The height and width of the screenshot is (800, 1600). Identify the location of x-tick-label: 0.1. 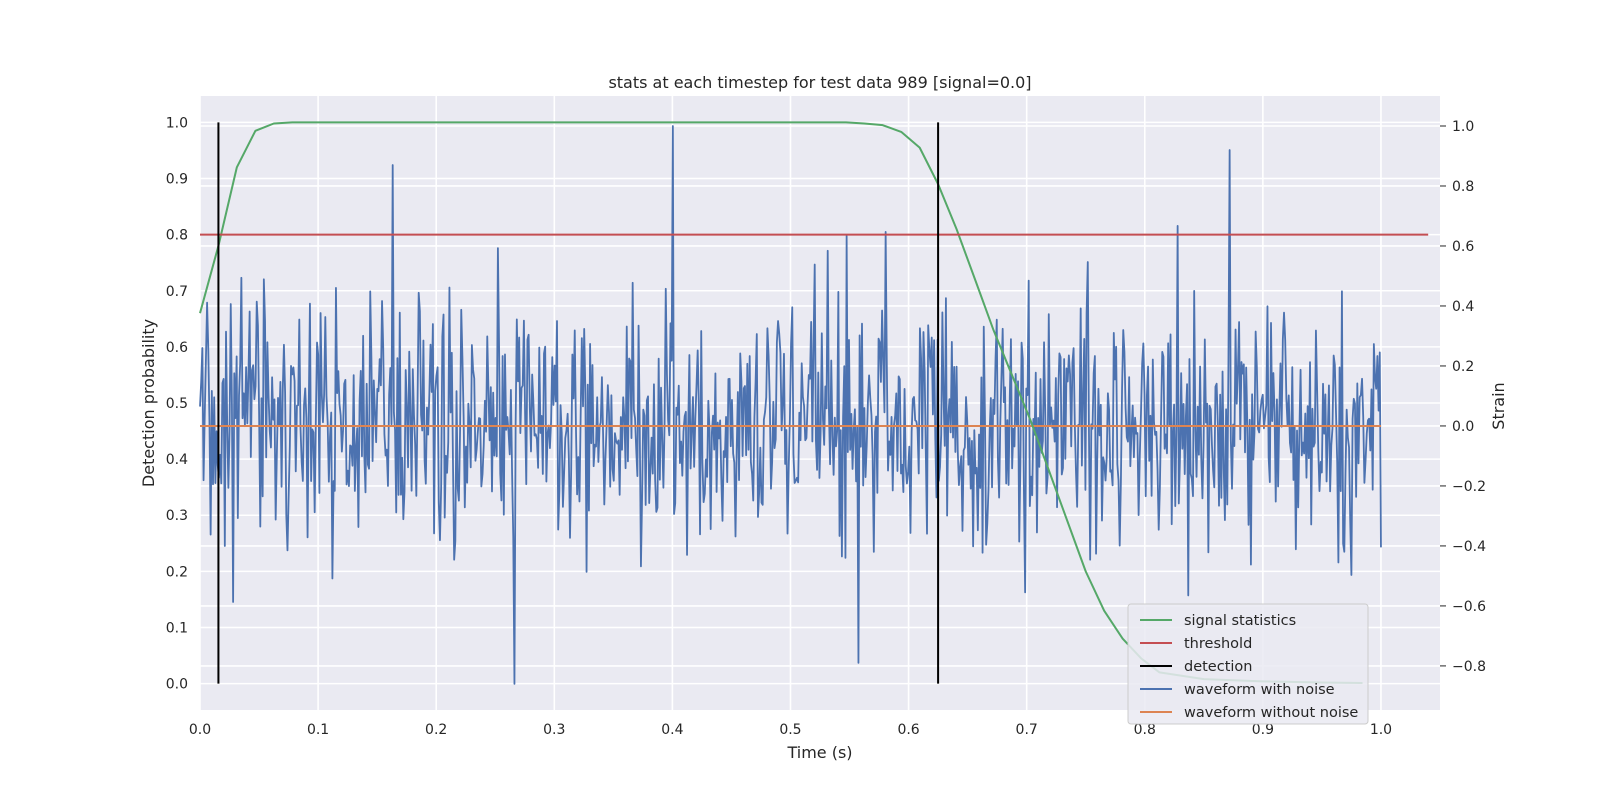
(318, 730).